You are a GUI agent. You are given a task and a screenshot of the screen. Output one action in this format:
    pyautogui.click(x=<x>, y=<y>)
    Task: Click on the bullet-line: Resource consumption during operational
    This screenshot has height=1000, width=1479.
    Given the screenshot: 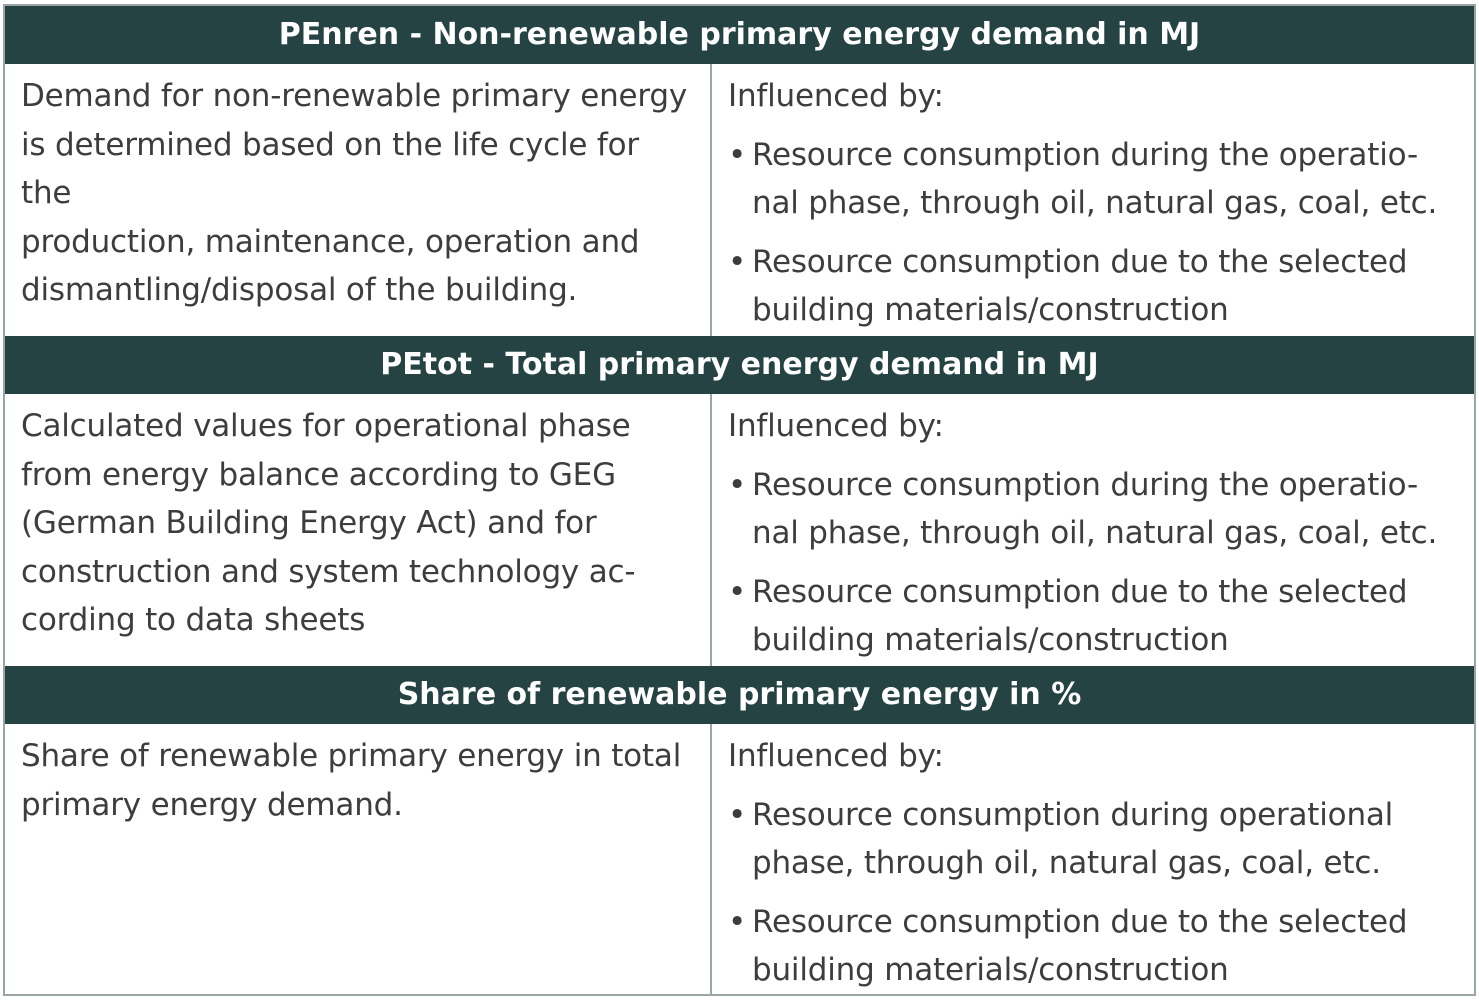 What is the action you would take?
    pyautogui.click(x=1073, y=814)
    